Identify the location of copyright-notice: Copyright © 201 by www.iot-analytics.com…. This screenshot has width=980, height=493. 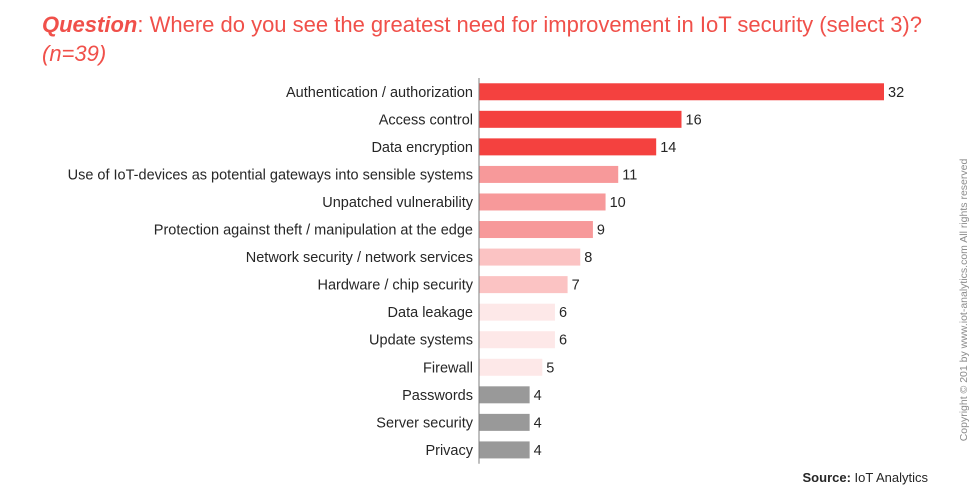
(964, 300).